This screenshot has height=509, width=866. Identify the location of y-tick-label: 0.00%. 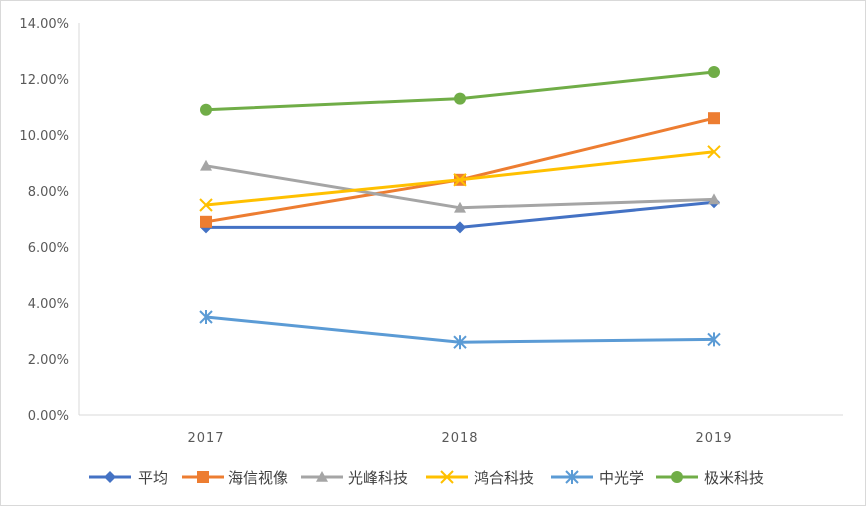
(48, 416).